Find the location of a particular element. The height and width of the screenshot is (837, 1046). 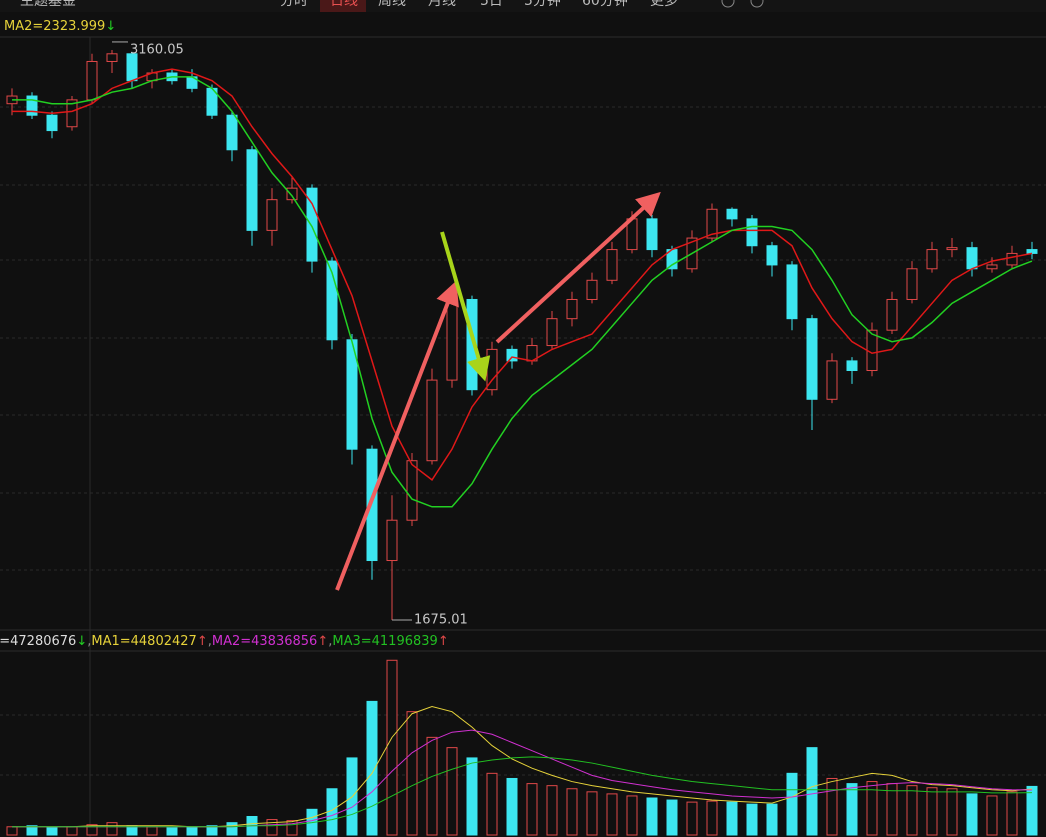

tab: 更多 is located at coordinates (664, 4).